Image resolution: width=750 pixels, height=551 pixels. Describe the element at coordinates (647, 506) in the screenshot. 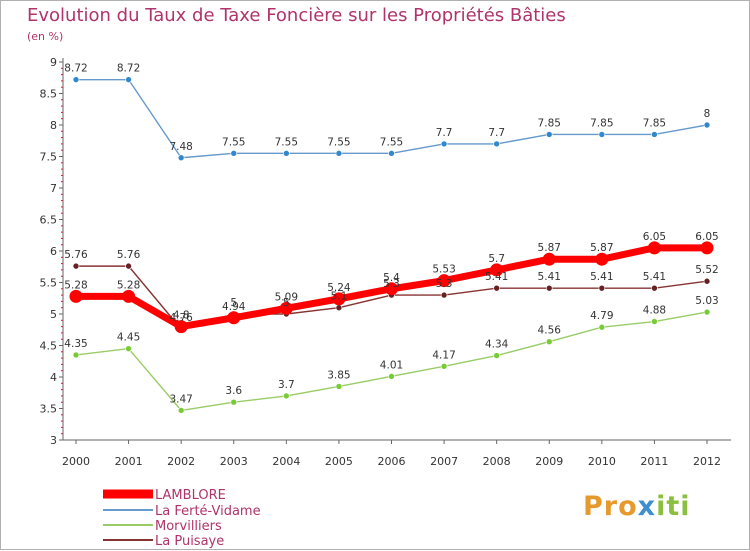

I see `logo-part-2: x` at that location.